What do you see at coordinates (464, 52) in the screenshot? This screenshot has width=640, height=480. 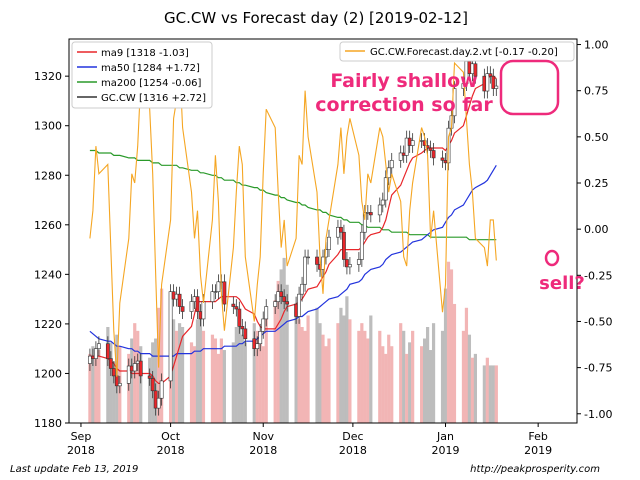 I see `legend-label: GC.CW.Forecast.day.2.vt [-0.17 -0.20]` at bounding box center [464, 52].